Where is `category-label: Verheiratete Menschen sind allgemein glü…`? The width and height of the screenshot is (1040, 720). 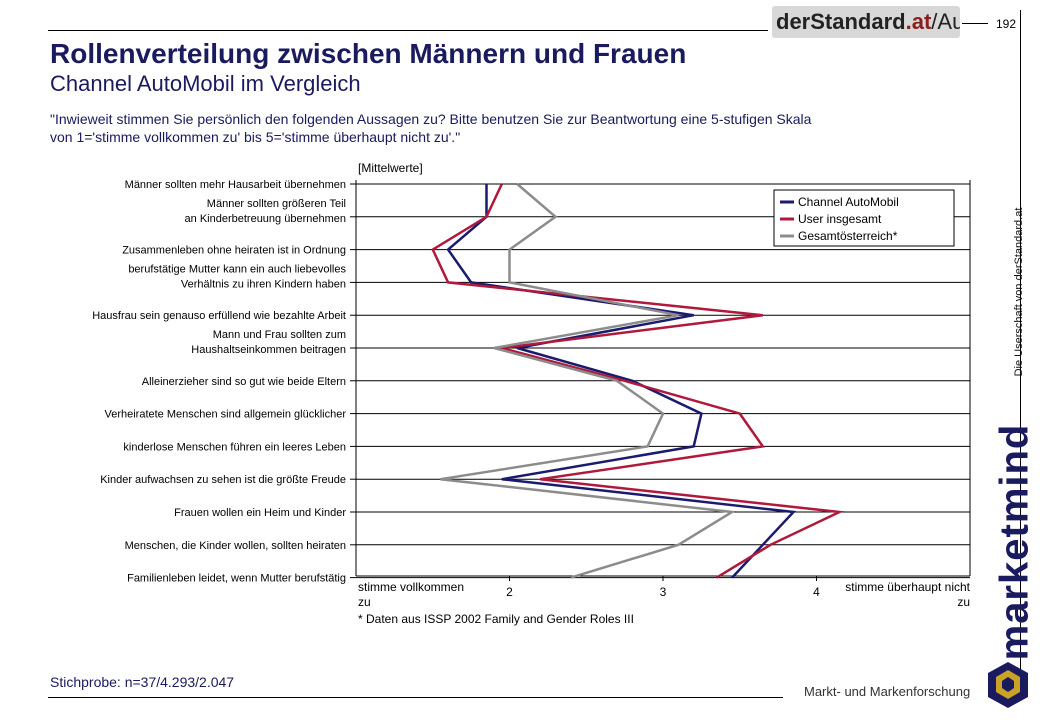
category-label: Verheiratete Menschen sind allgemein glü… is located at coordinates (225, 415).